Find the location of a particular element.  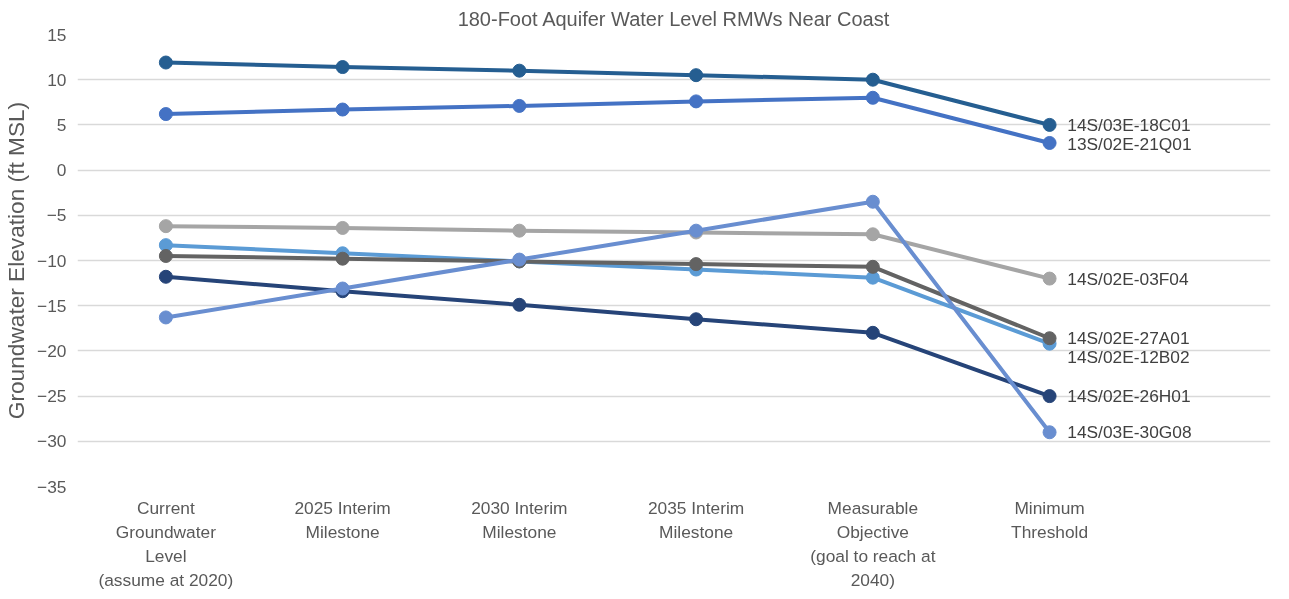

y-tick-label: −35 is located at coordinates (52, 486).